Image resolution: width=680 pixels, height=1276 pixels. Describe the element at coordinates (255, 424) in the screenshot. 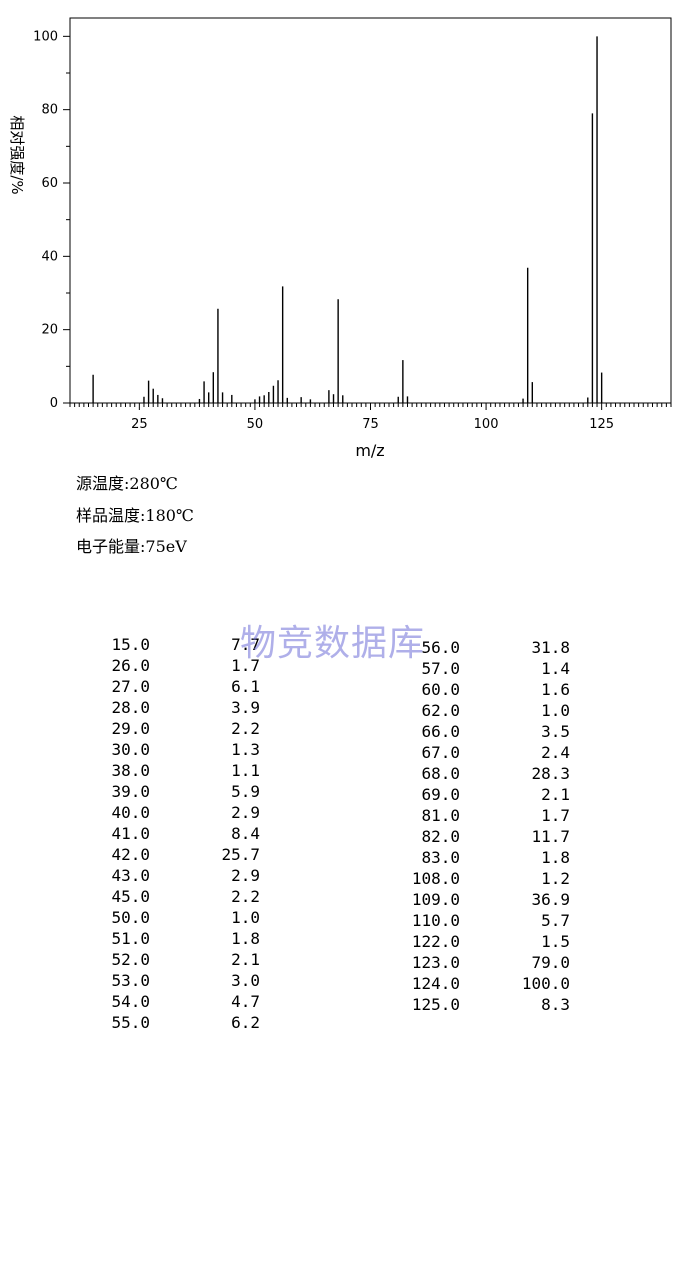

I see `x-tick-label: 50` at that location.